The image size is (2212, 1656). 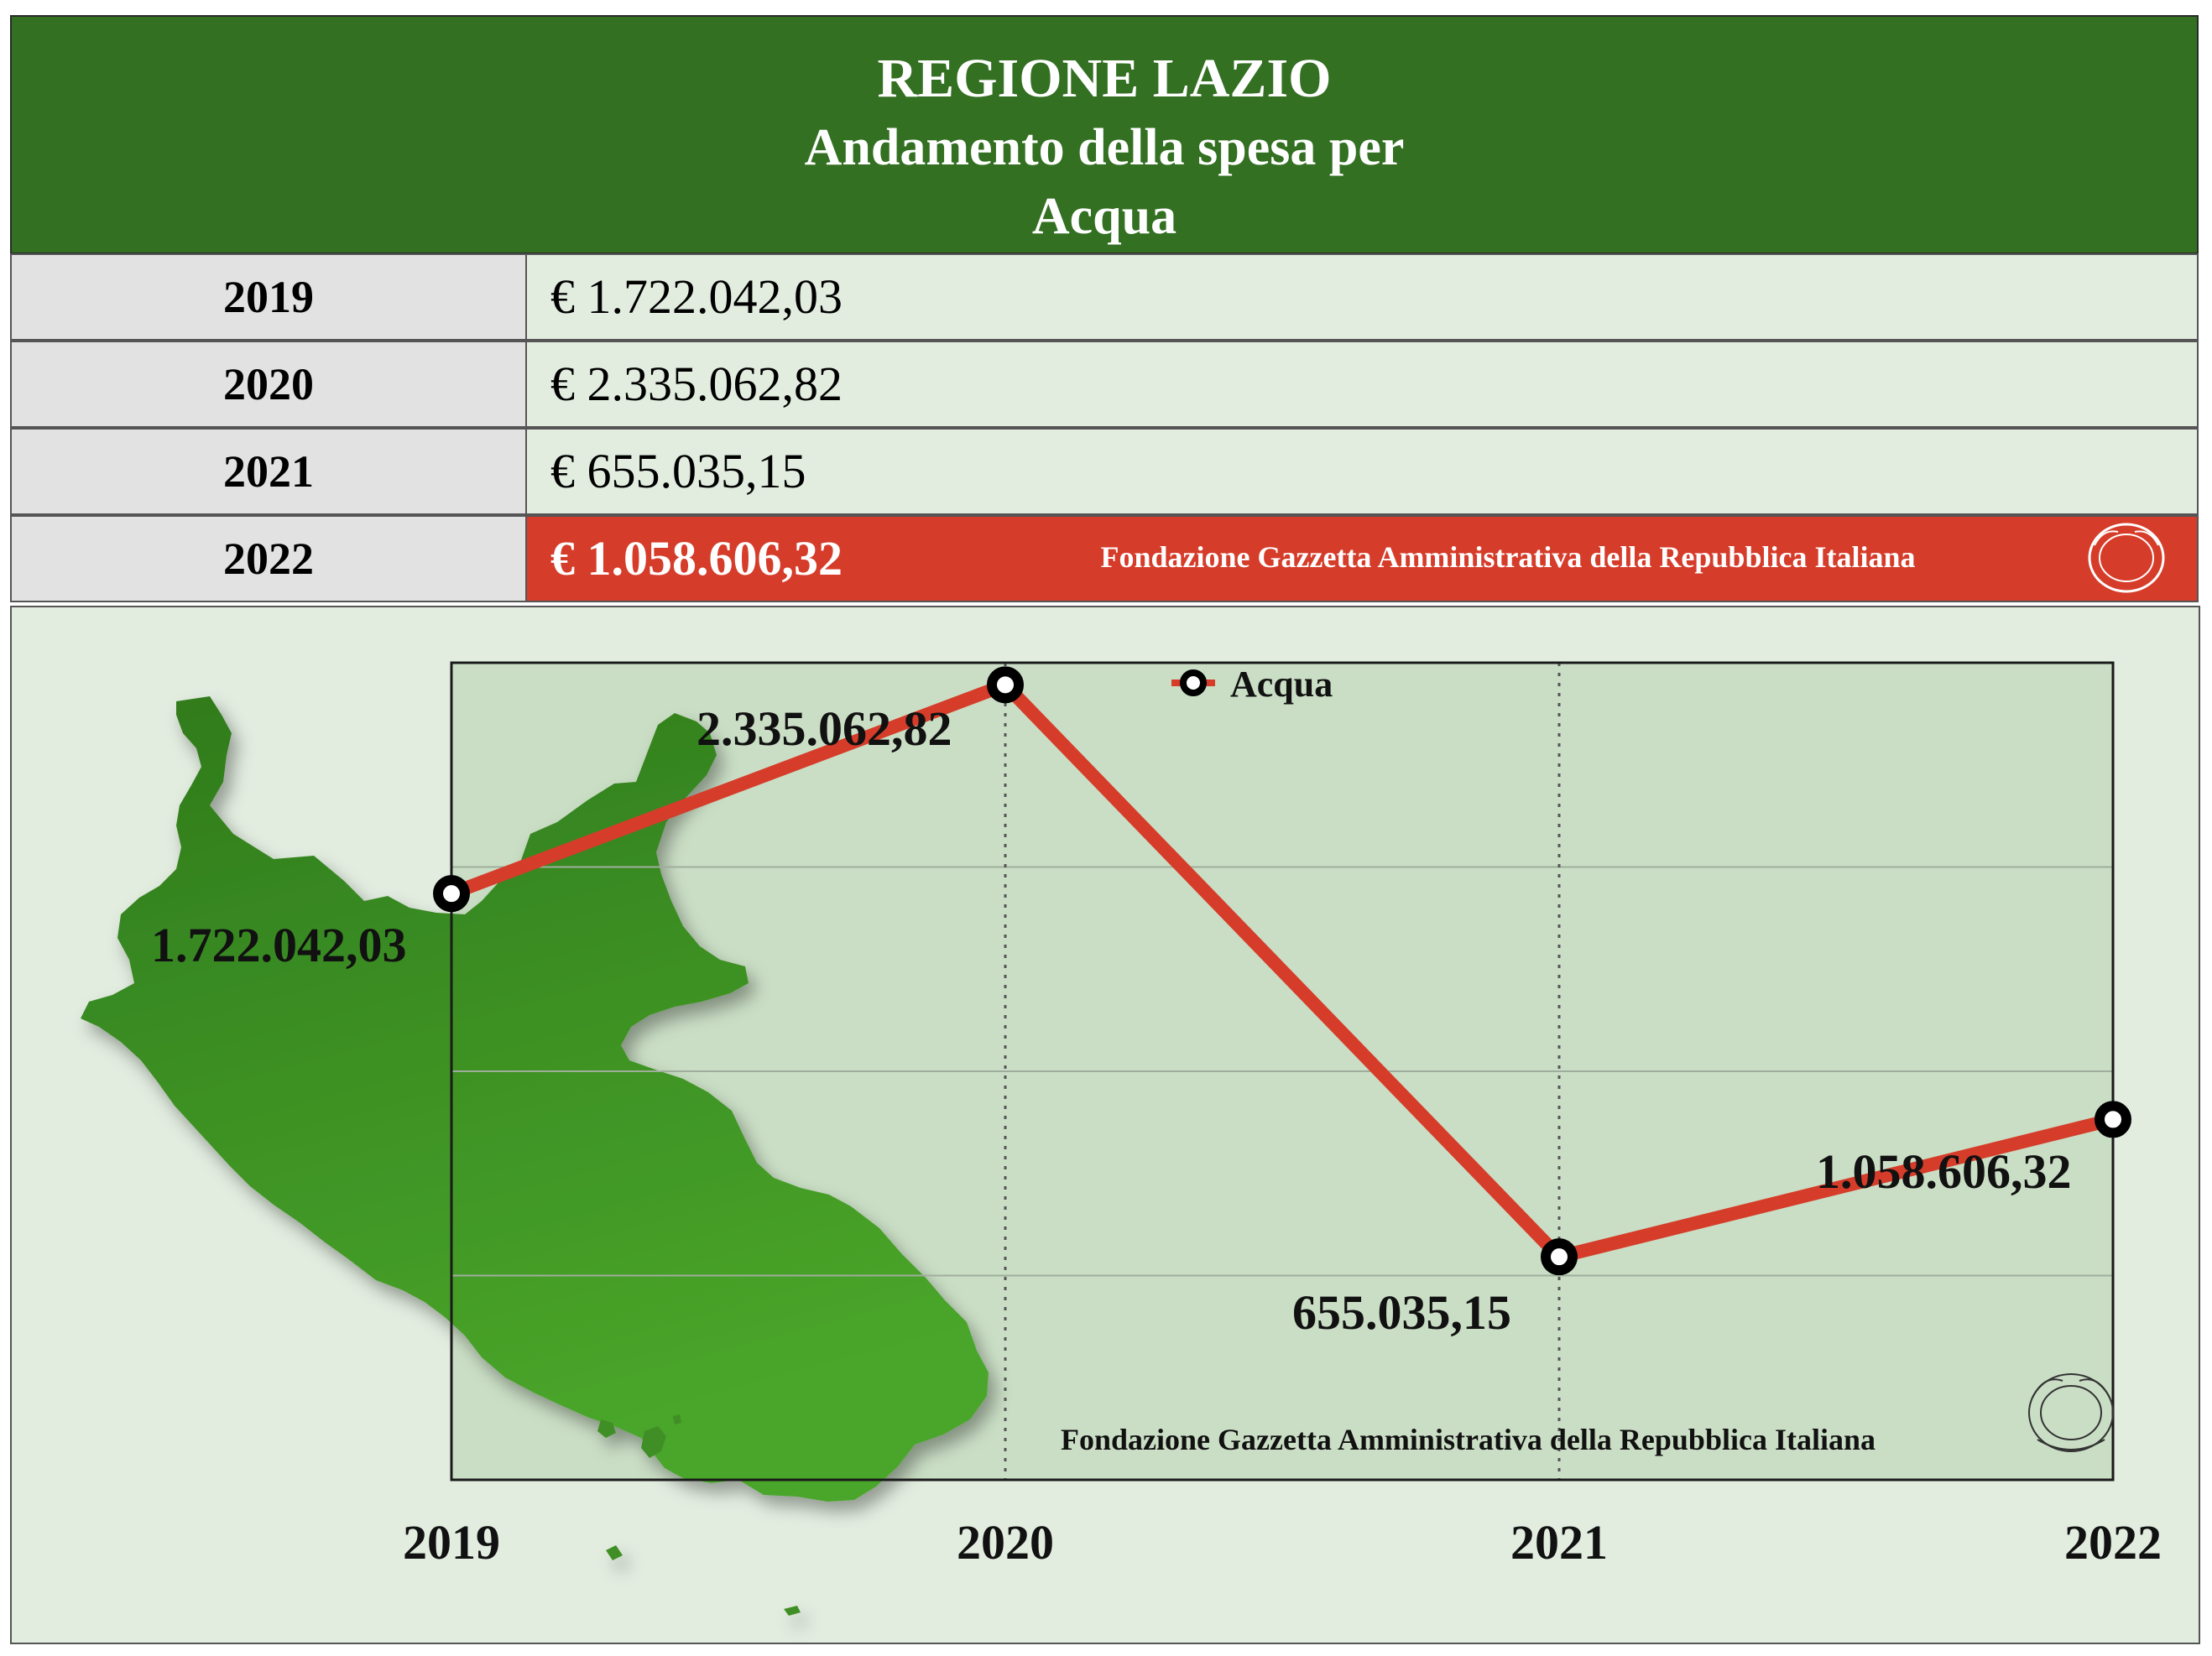 I want to click on x-tick-2020: 2020, so click(x=1005, y=1542).